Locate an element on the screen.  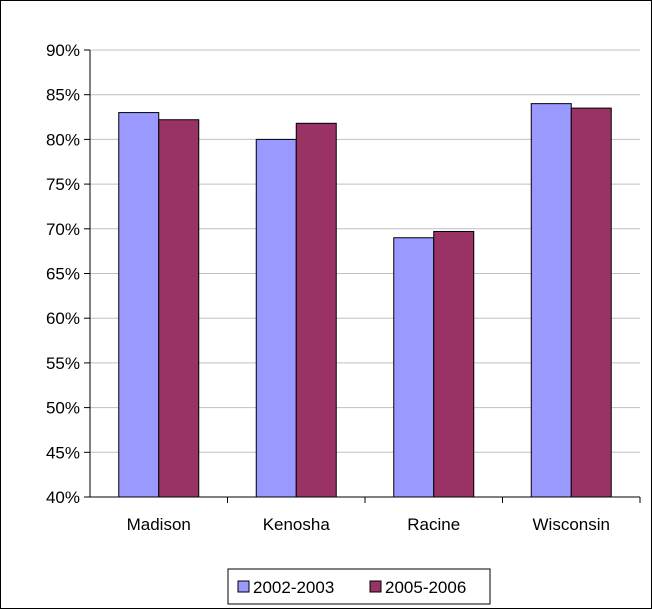
legend: 2002-2003 2005-2006 is located at coordinates (359, 586).